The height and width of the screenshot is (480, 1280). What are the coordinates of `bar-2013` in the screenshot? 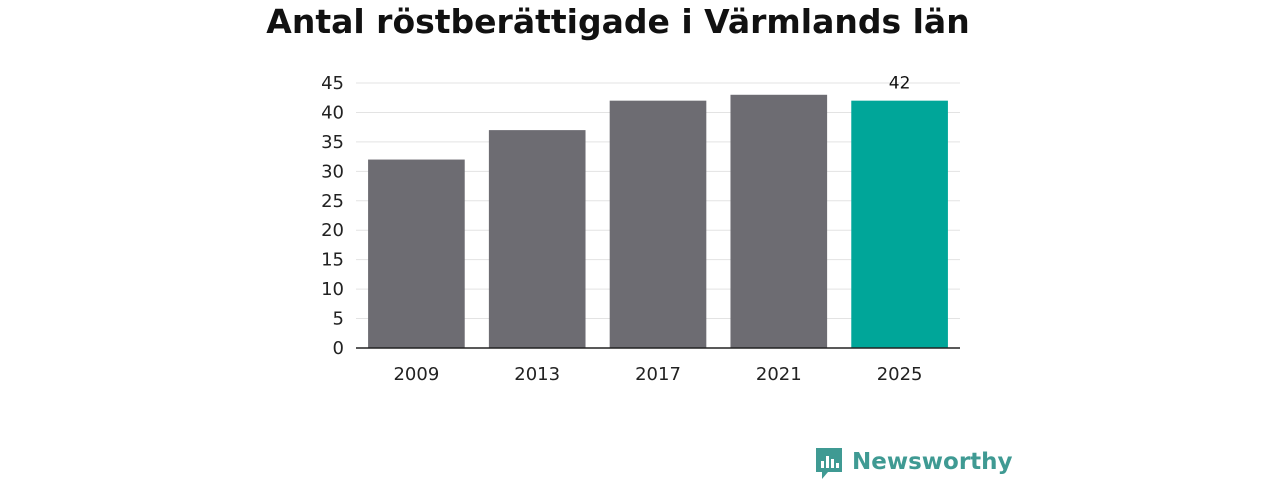 It's located at (537, 239).